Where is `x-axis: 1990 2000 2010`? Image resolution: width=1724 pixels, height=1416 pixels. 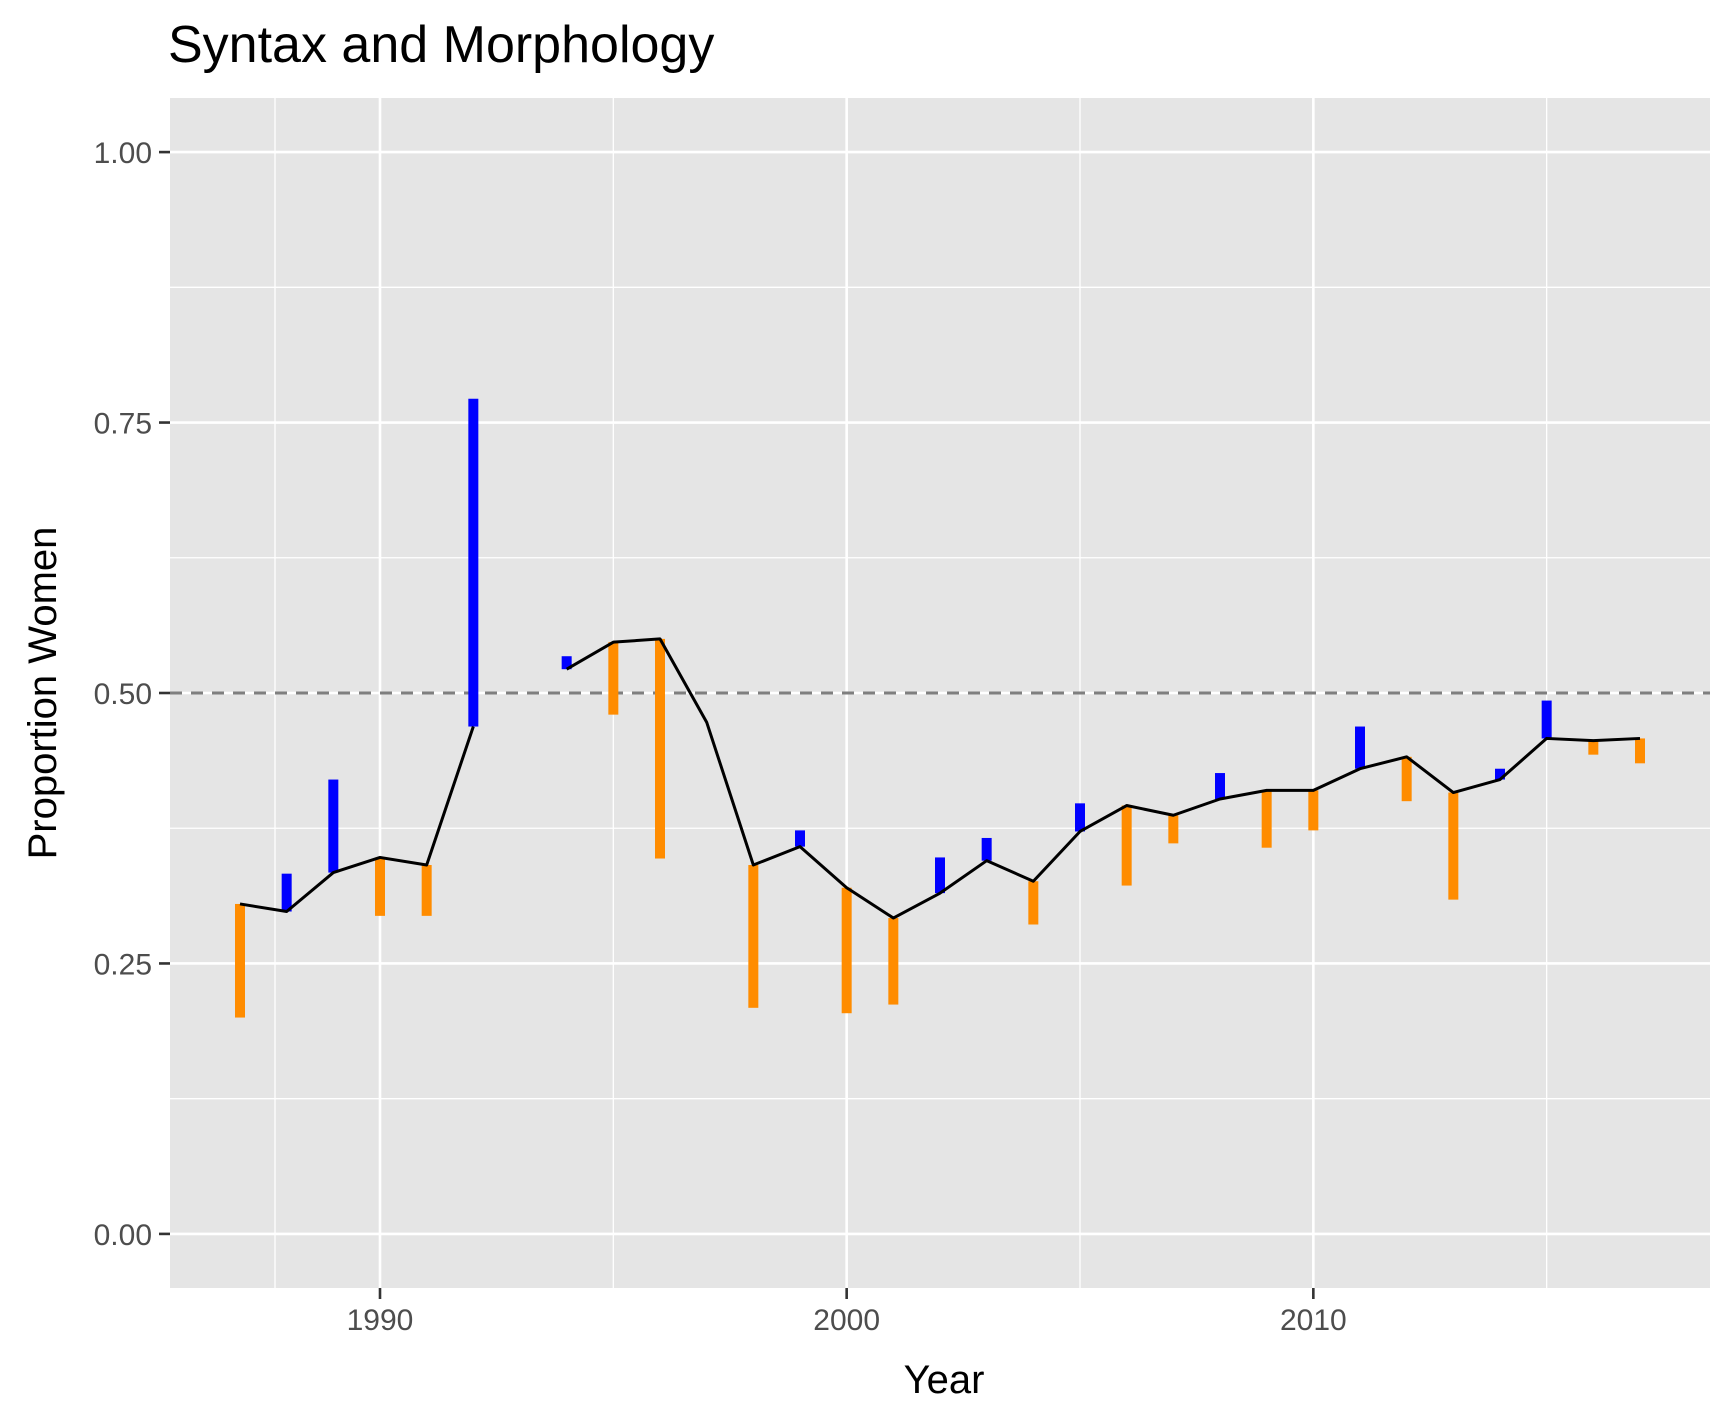 x-axis: 1990 2000 2010 is located at coordinates (847, 1312).